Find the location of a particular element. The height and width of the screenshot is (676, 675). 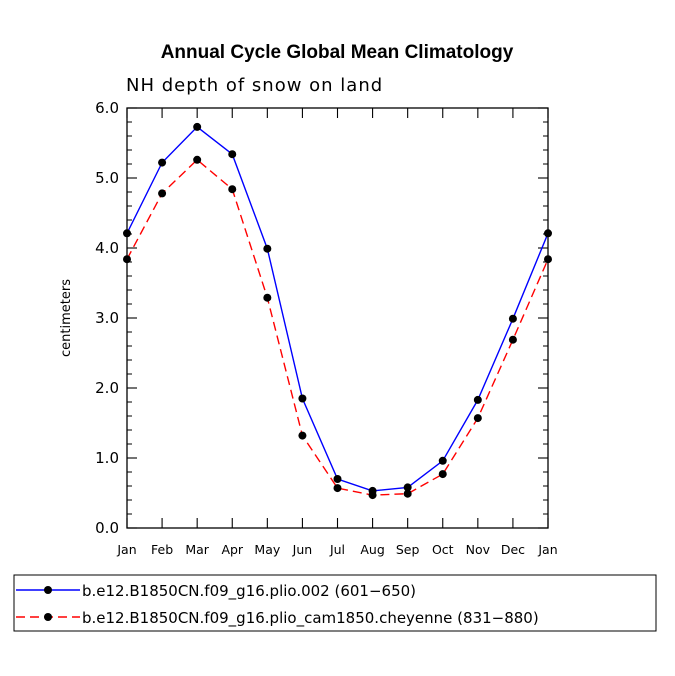

y-tick-label: 3.0 is located at coordinates (107, 318).